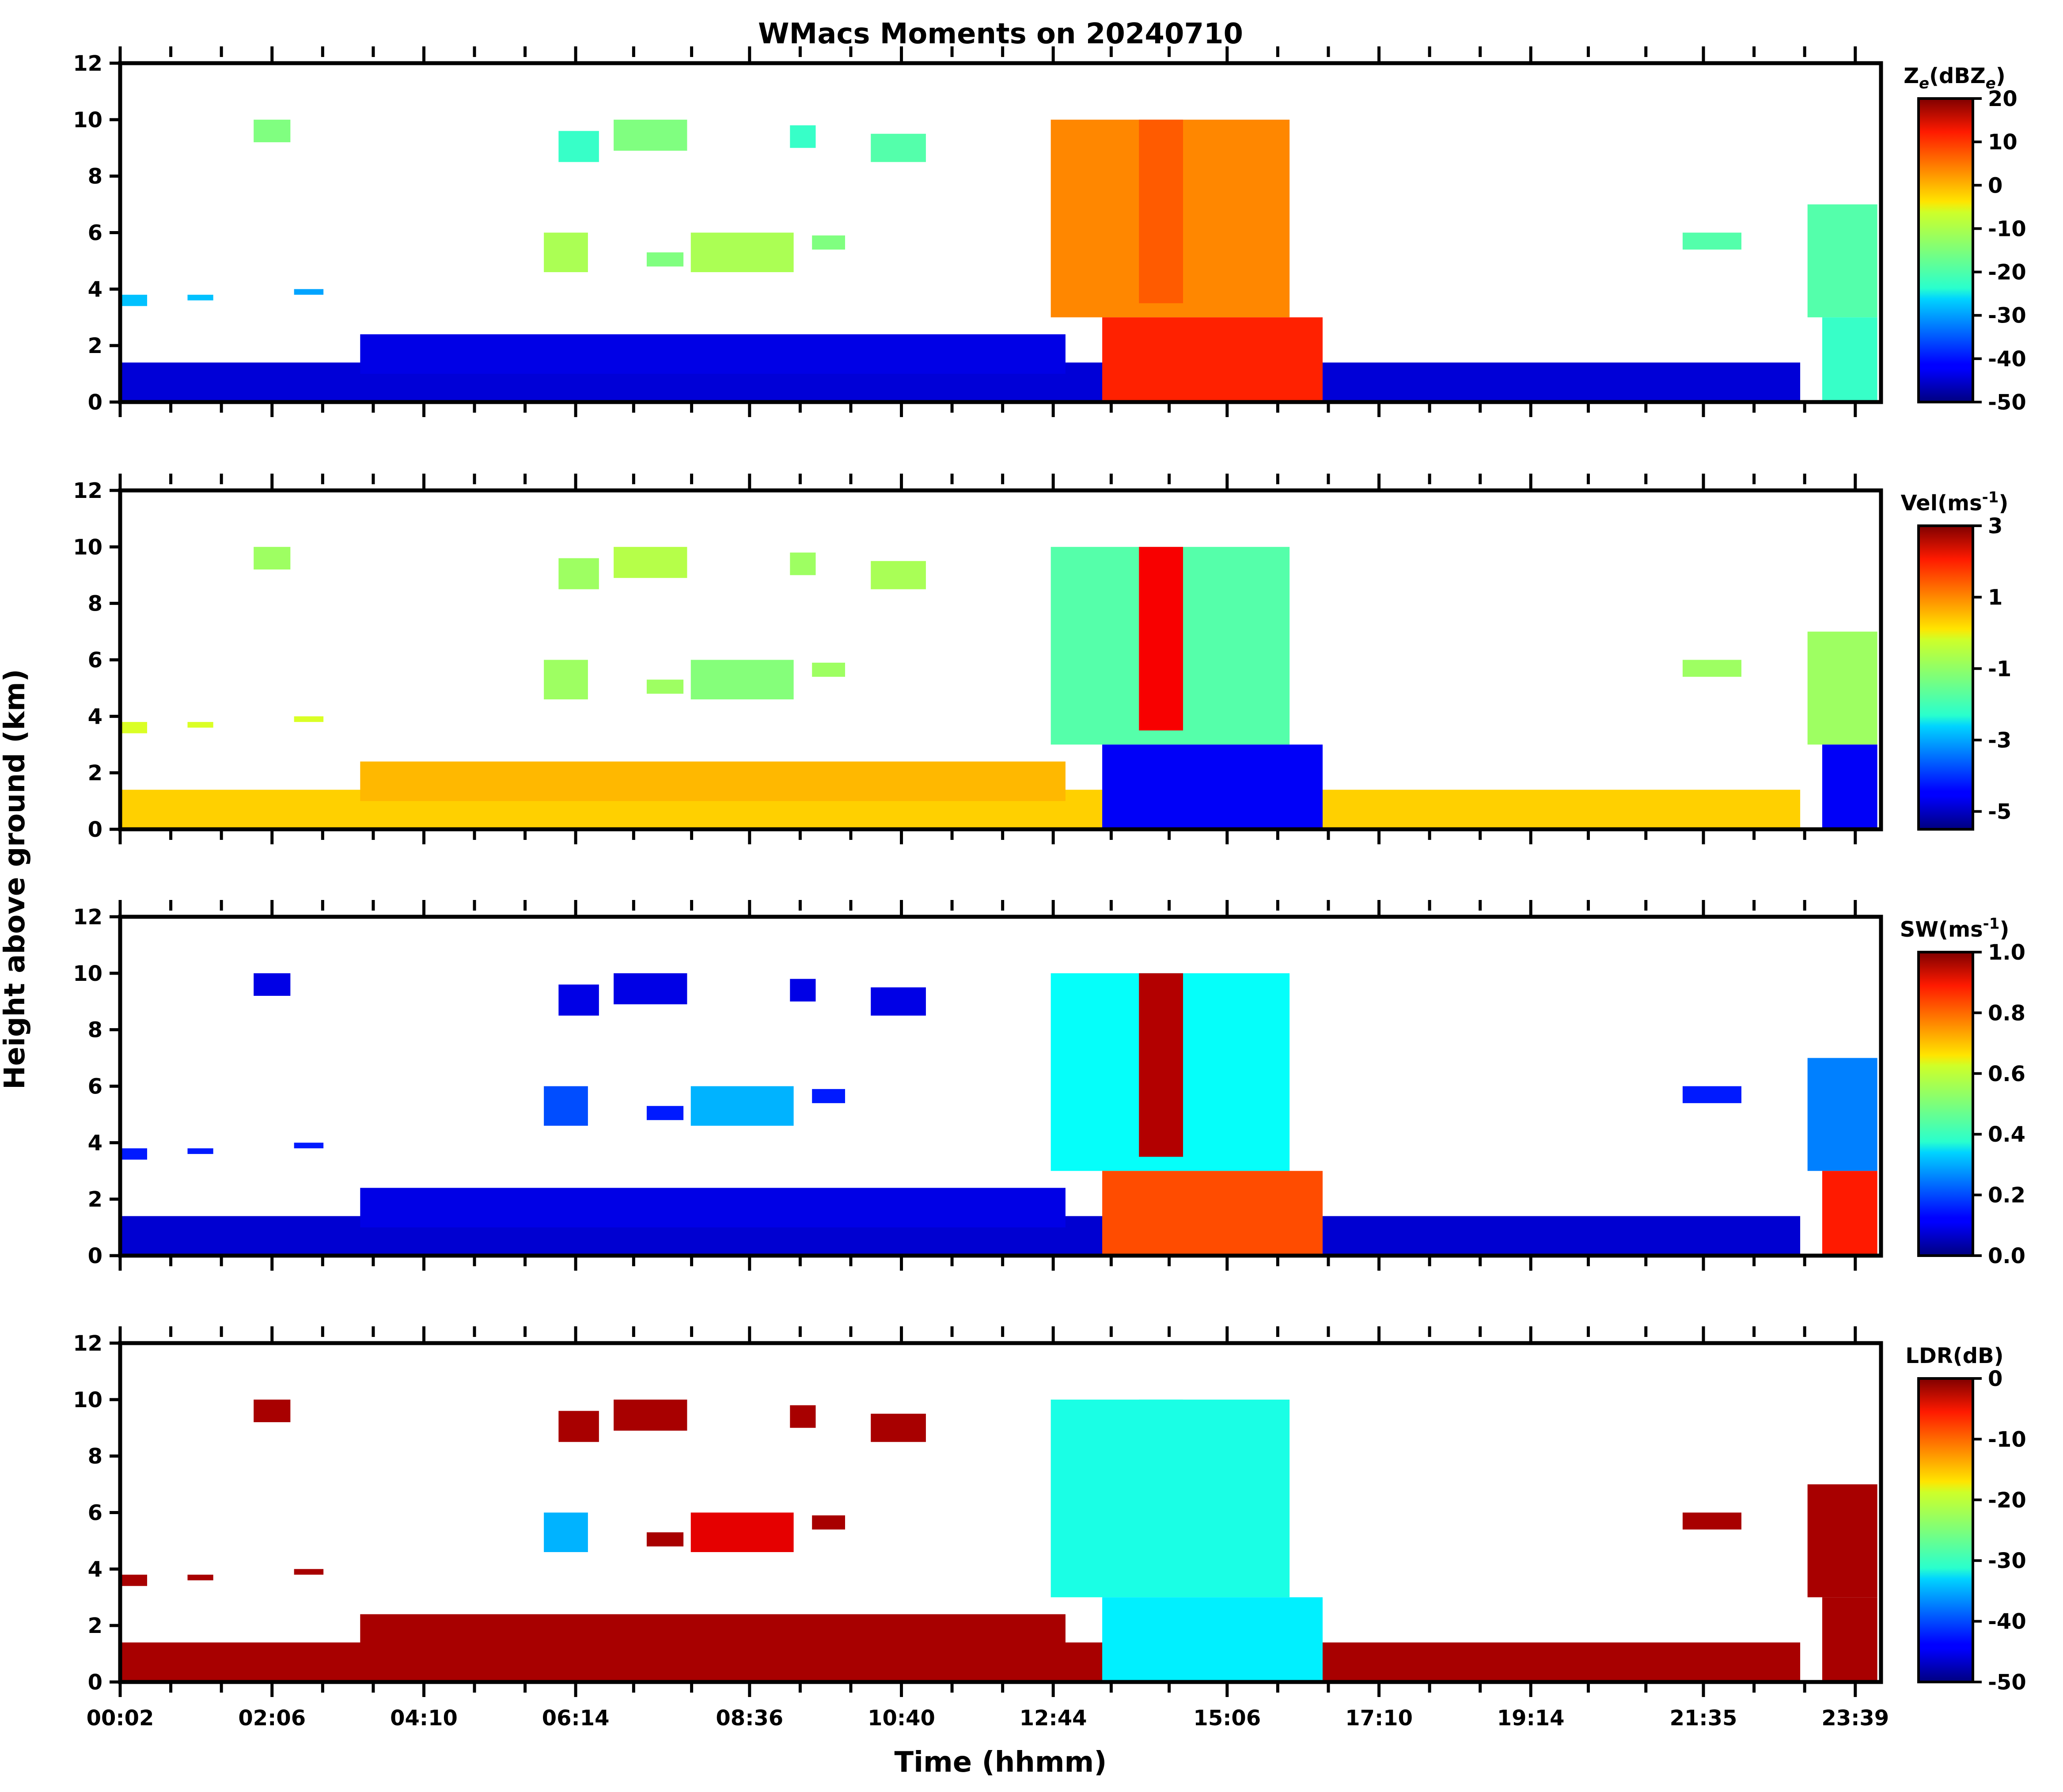  Describe the element at coordinates (1999, 812) in the screenshot. I see `colorbar-tick-label-velocity-4: -5` at that location.